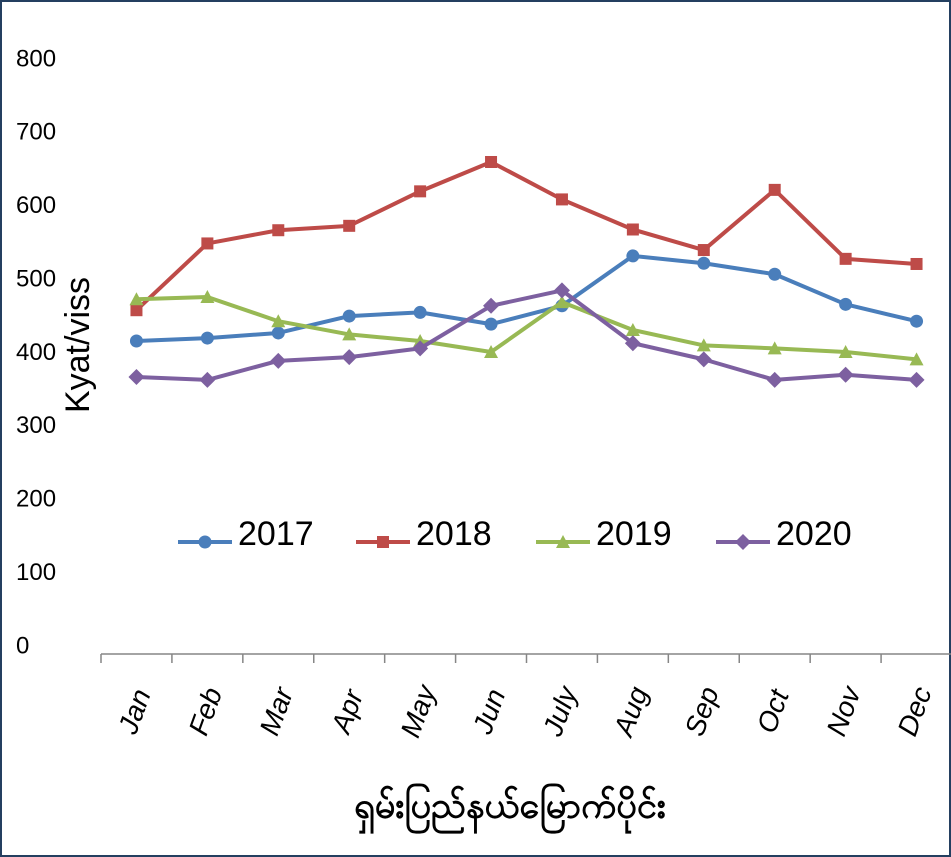  I want to click on y-tick-label: 200, so click(36, 499).